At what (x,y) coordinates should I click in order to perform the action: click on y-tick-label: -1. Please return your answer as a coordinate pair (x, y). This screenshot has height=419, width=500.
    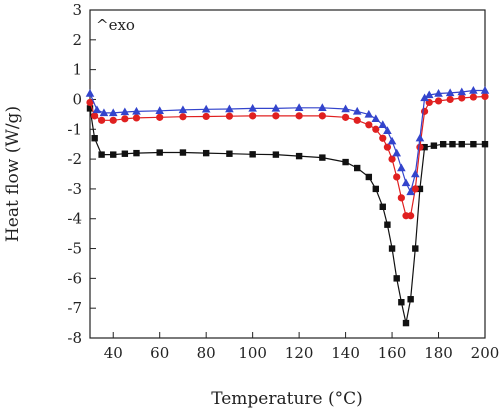
    Looking at the image, I should click on (74, 129).